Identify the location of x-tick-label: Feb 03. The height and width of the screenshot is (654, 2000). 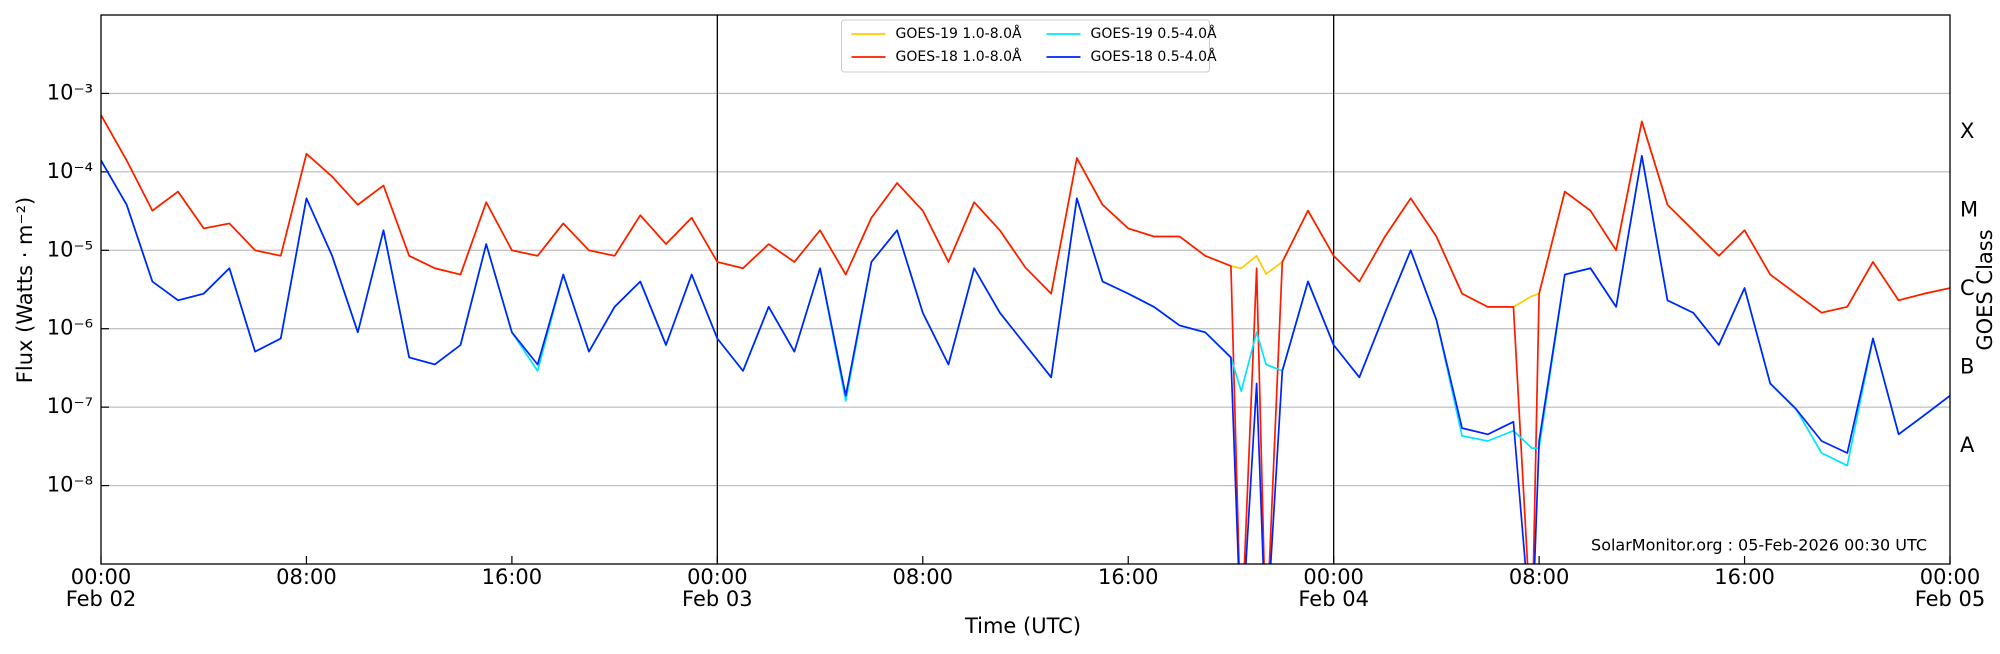
(717, 599).